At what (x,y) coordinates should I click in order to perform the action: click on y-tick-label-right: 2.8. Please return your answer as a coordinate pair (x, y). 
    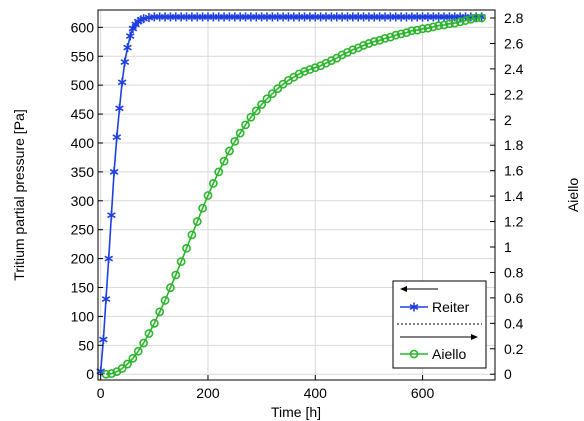
    Looking at the image, I should click on (514, 18).